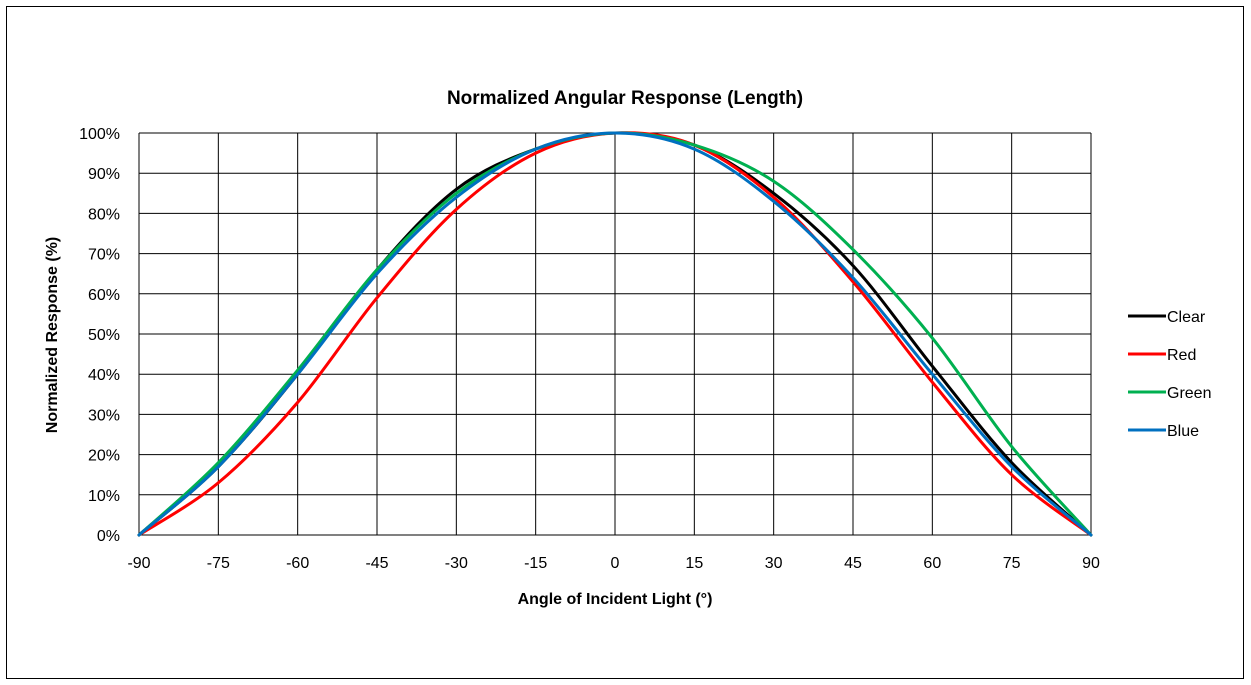 This screenshot has width=1251, height=685. Describe the element at coordinates (104, 415) in the screenshot. I see `y-tick-label: 30%` at that location.